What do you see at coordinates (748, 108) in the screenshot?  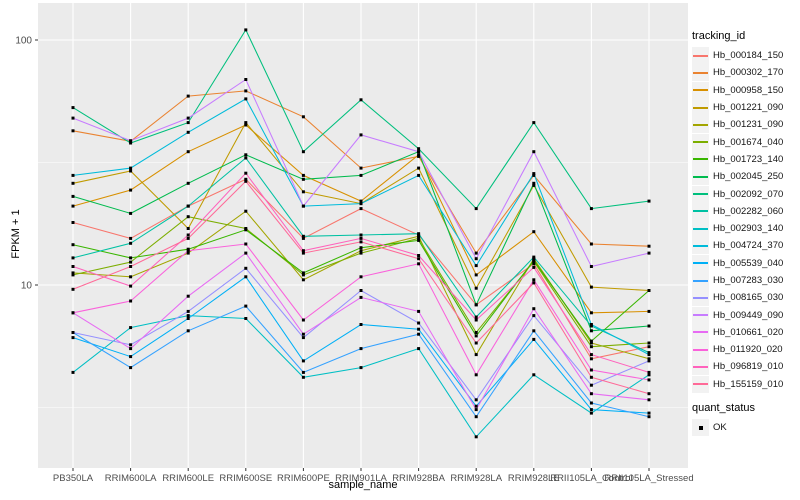 I see `legend-label: Hb_001221_090` at bounding box center [748, 108].